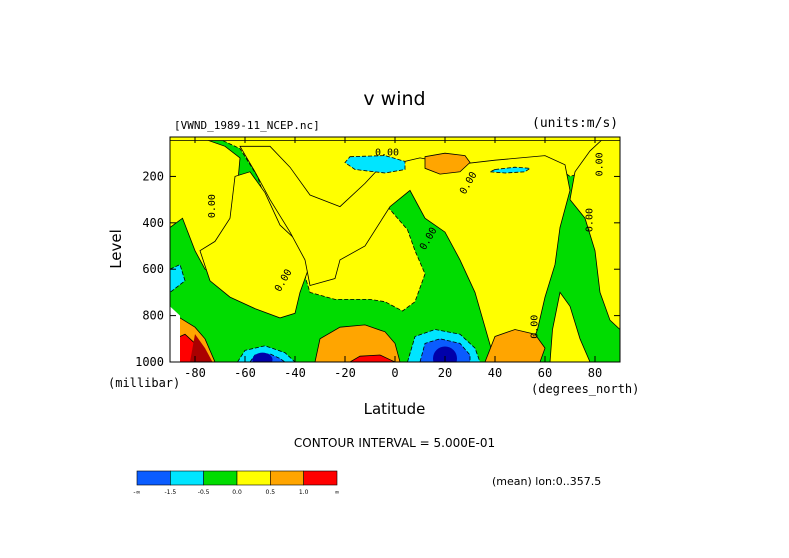 This screenshot has height=558, width=789. What do you see at coordinates (595, 373) in the screenshot?
I see `x-tick-label-8: 80` at bounding box center [595, 373].